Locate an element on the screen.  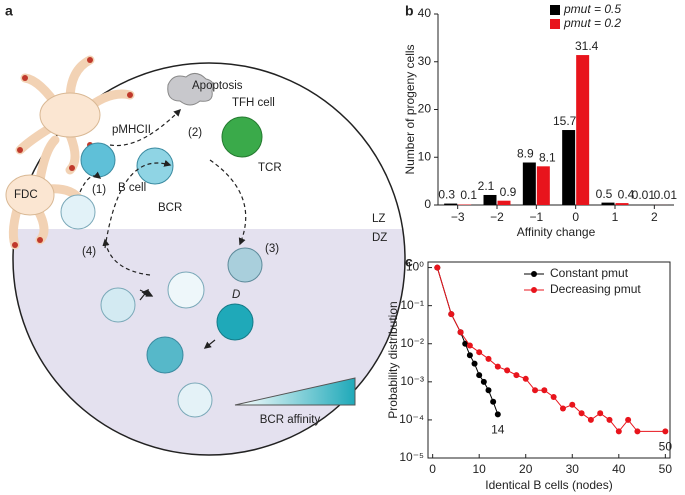
affinity-triangle is located at coordinates (295, 391).